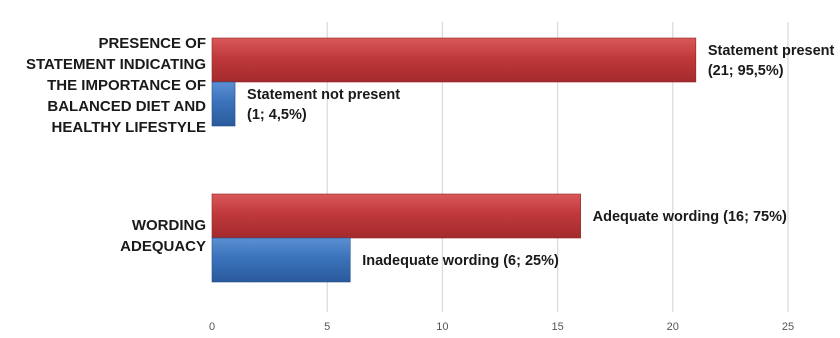 The height and width of the screenshot is (338, 840). Describe the element at coordinates (126, 106) in the screenshot. I see `category-label: BALANCED DIET AND` at that location.